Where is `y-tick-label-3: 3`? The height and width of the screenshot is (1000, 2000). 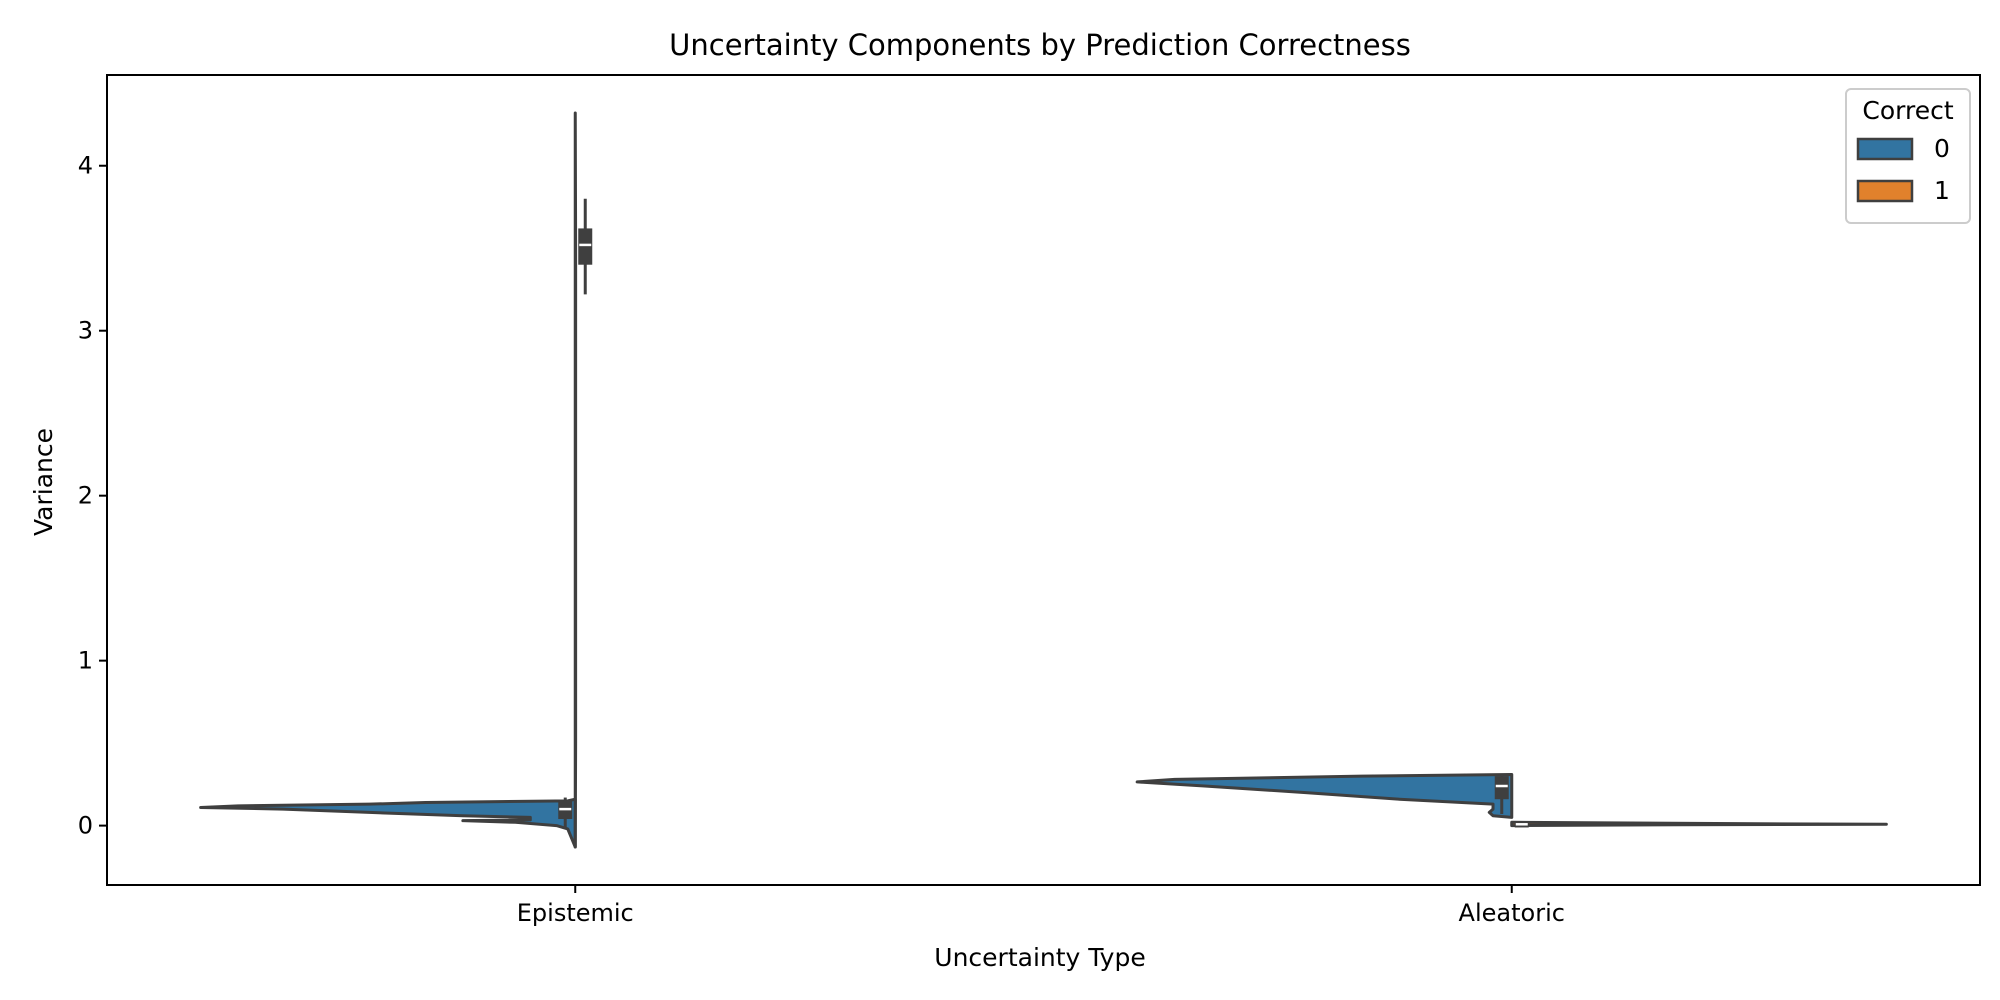
y-tick-label-3: 3 is located at coordinates (85, 331).